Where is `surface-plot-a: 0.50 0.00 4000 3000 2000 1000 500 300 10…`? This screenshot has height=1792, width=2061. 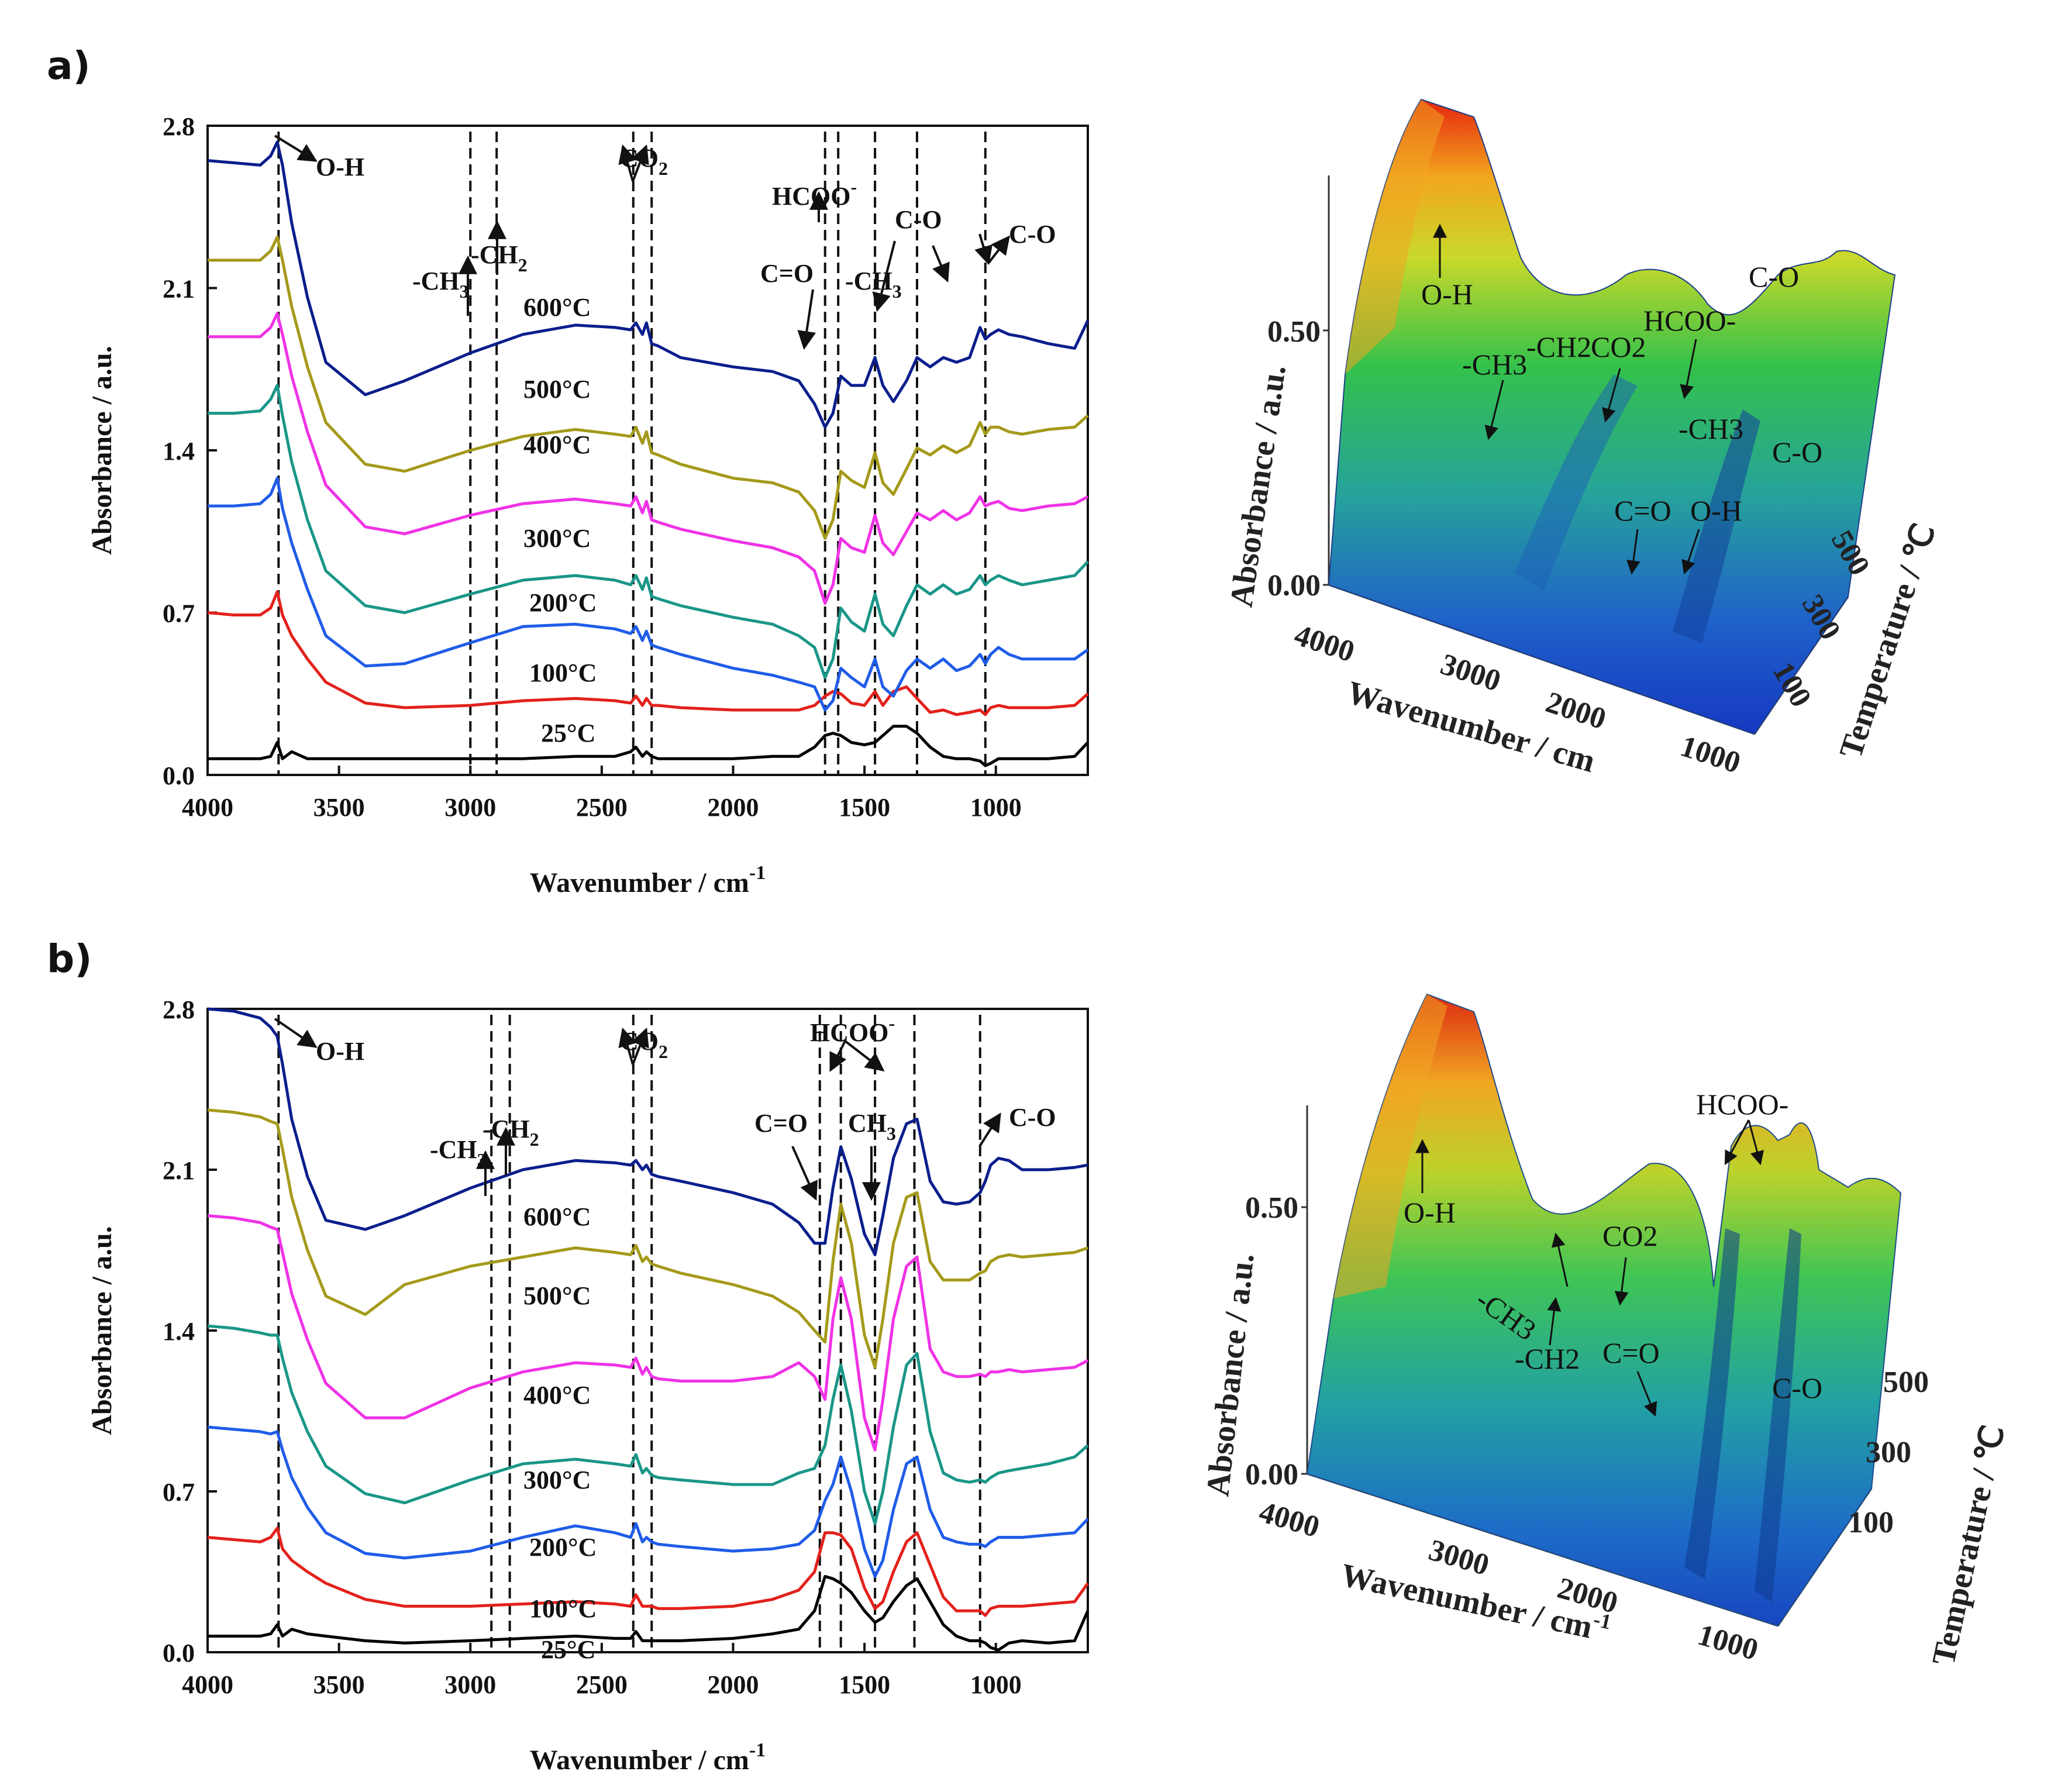
surface-plot-a: 0.50 0.00 4000 3000 2000 1000 500 300 10… is located at coordinates (1582, 439).